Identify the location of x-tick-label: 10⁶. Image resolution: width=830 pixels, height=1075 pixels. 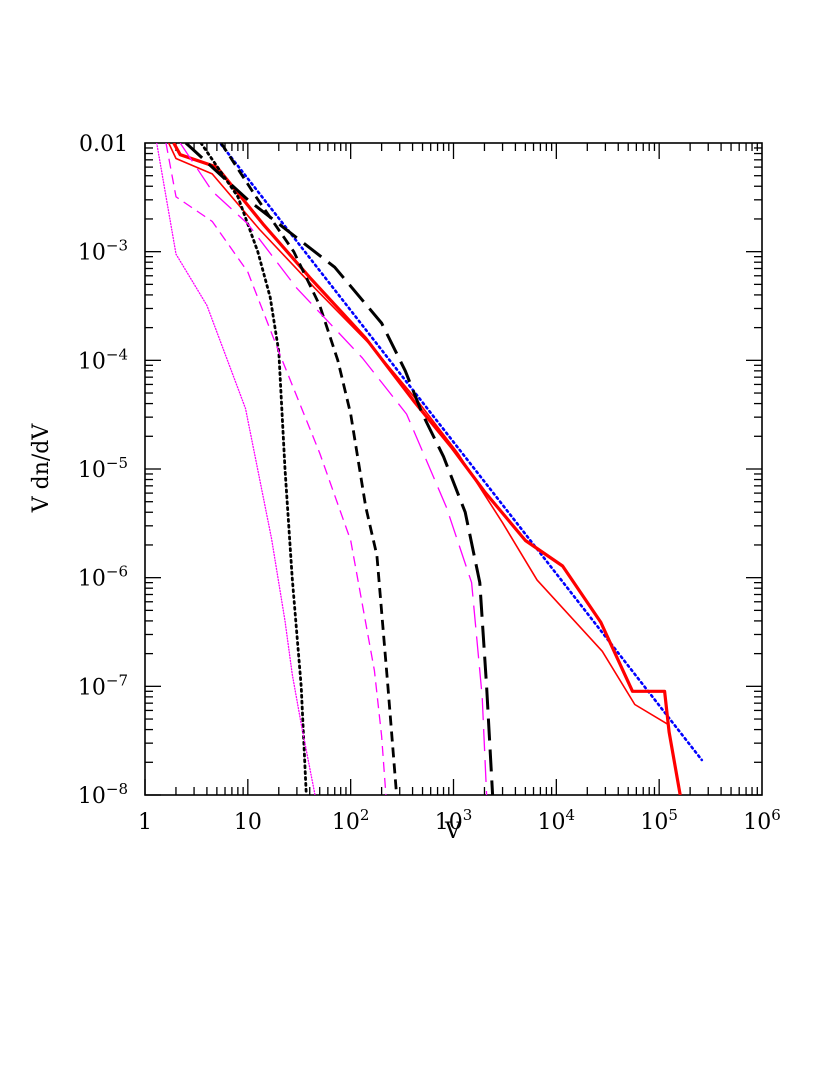
(762, 820).